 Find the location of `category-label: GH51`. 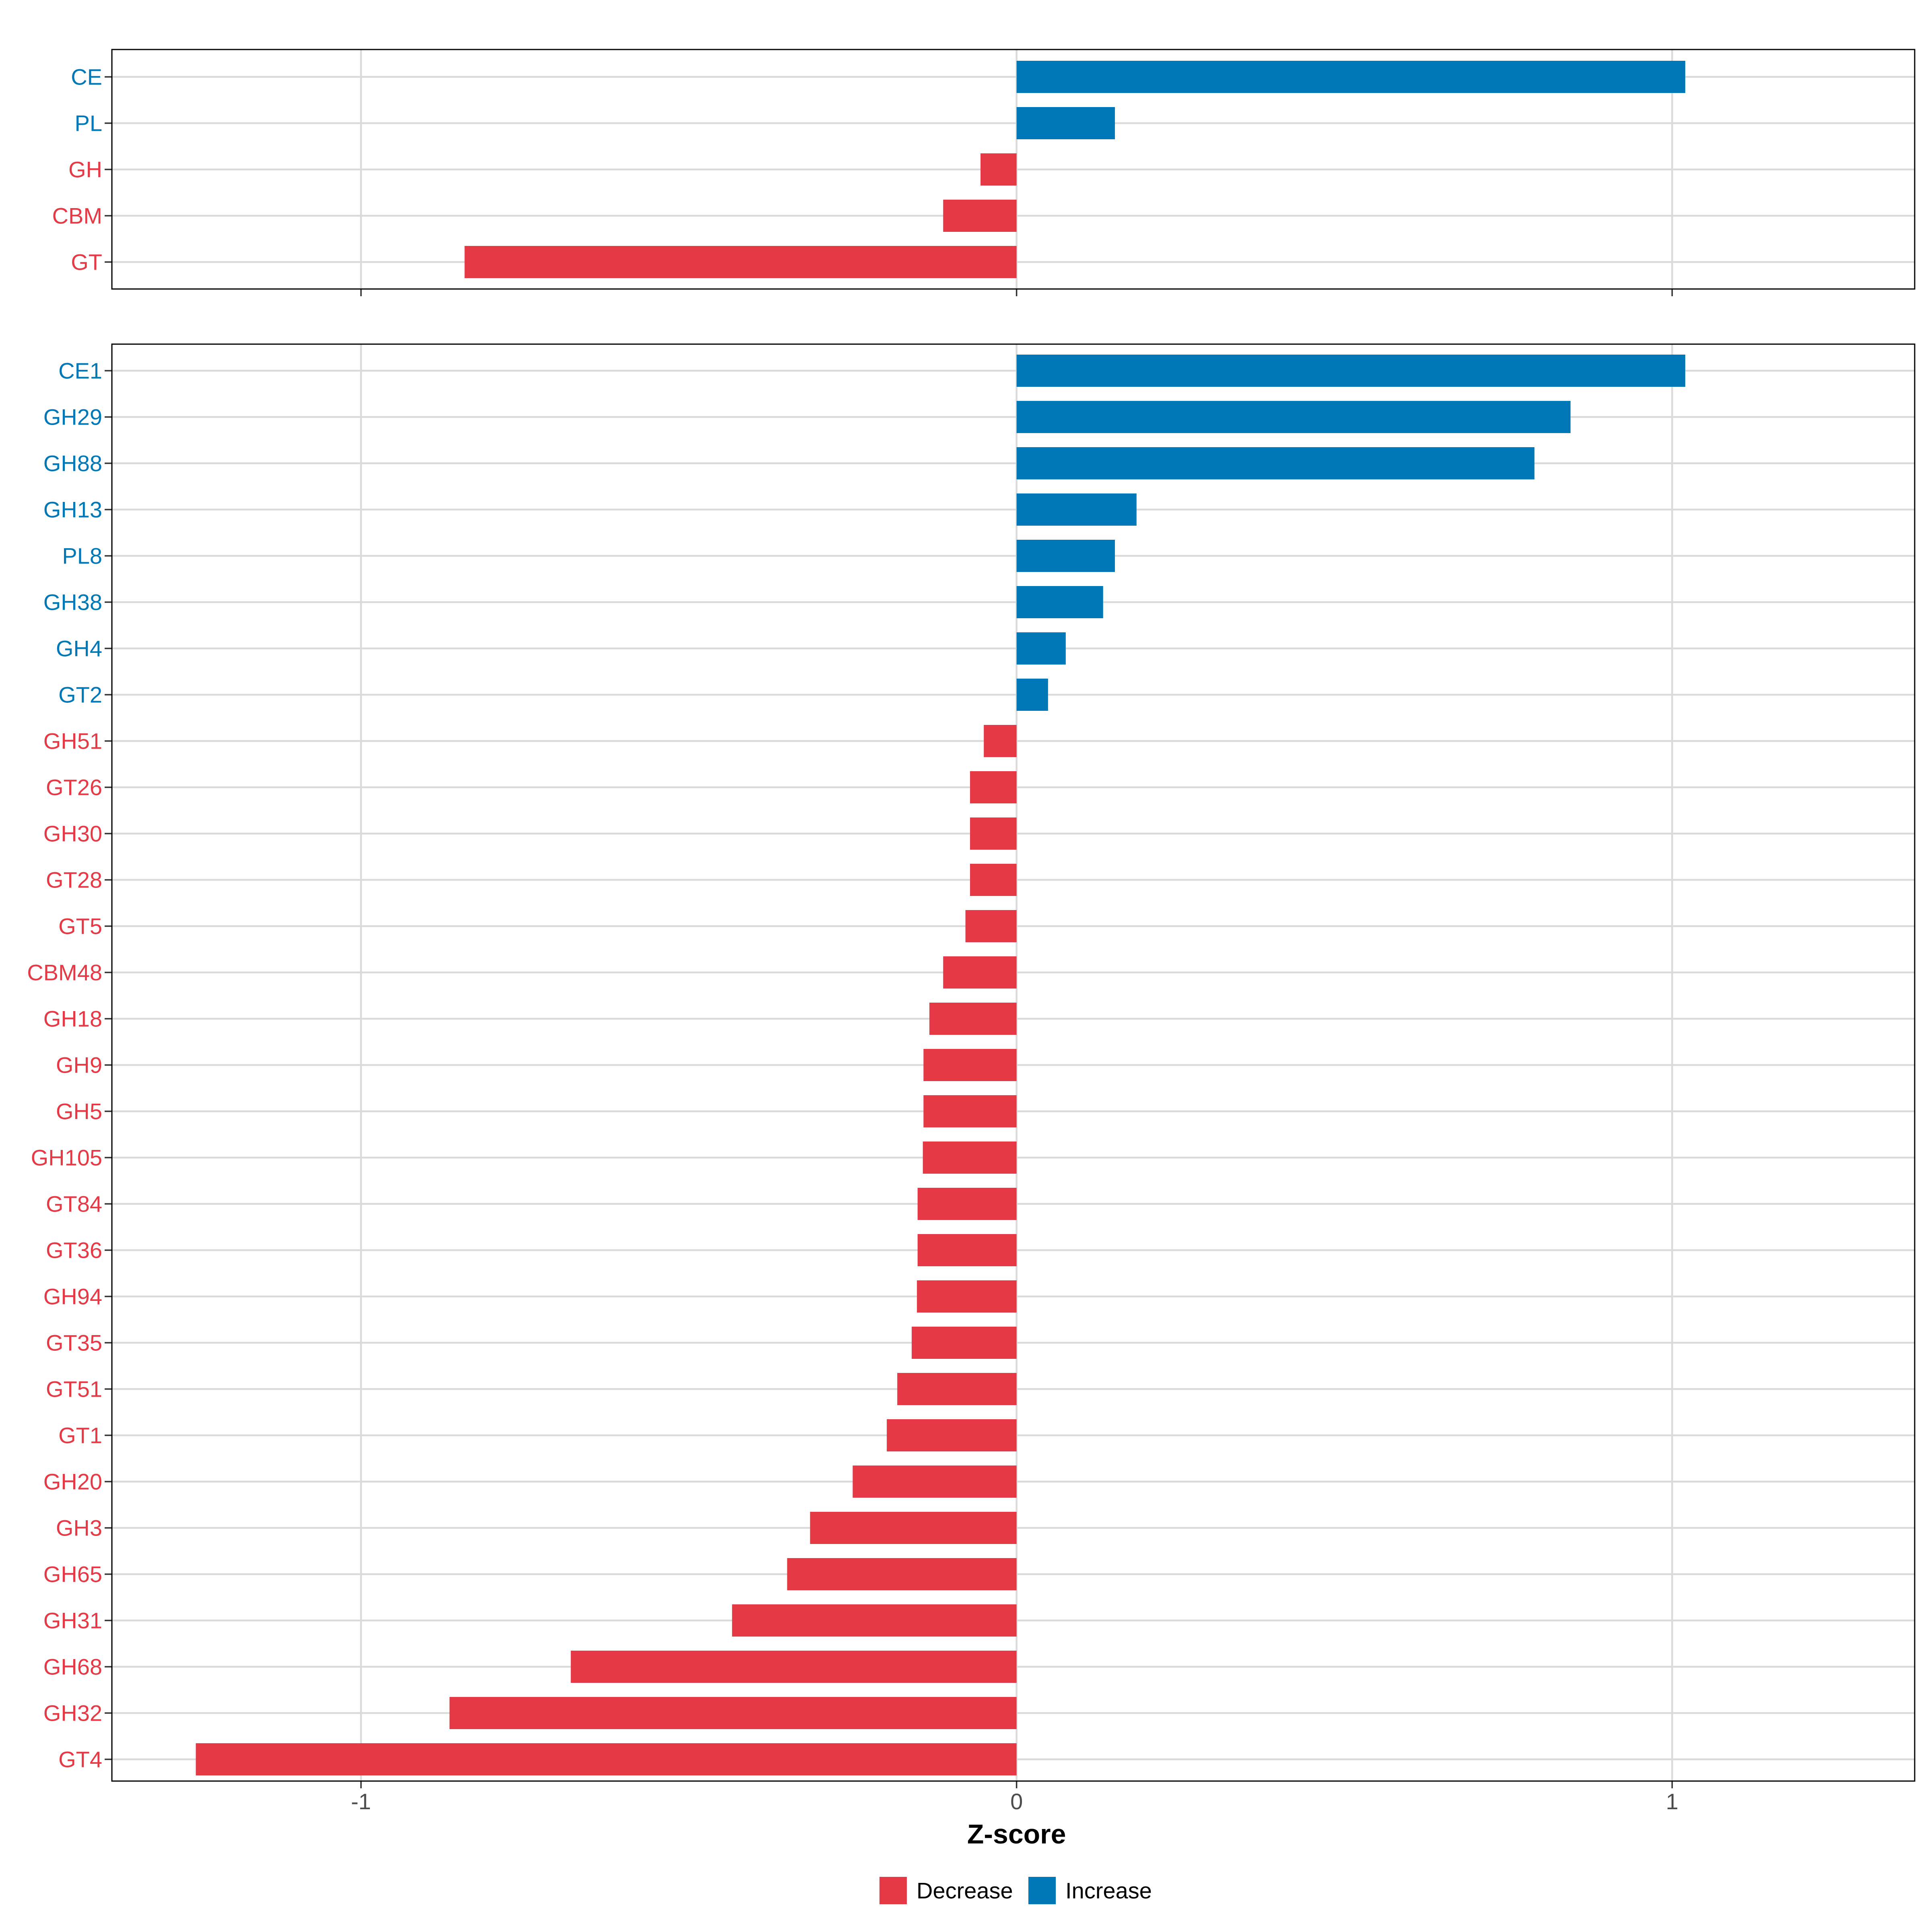

category-label: GH51 is located at coordinates (72, 741).